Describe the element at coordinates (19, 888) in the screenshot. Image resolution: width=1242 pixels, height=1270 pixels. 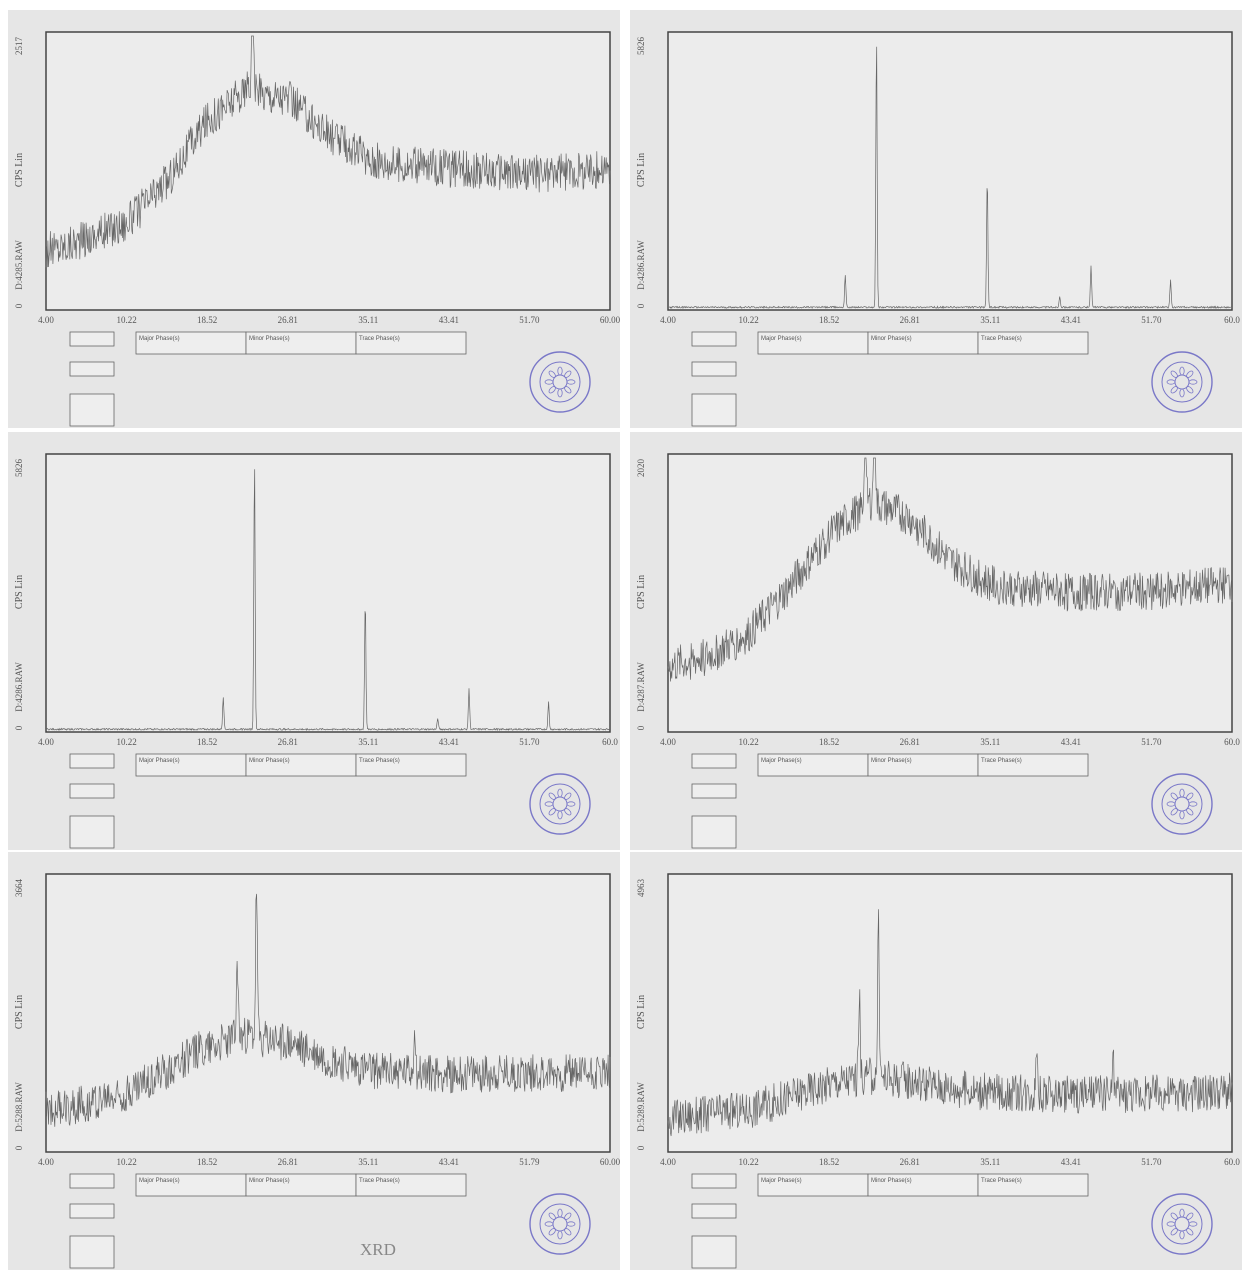
I see `y-max-tick: 3664` at that location.